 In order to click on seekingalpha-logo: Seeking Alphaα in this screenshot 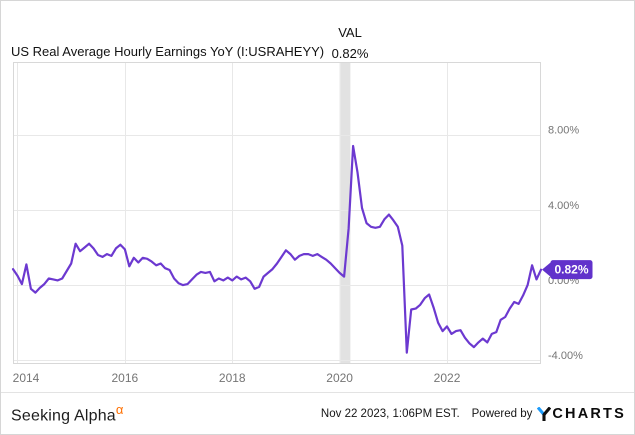, I will do `click(67, 413)`.